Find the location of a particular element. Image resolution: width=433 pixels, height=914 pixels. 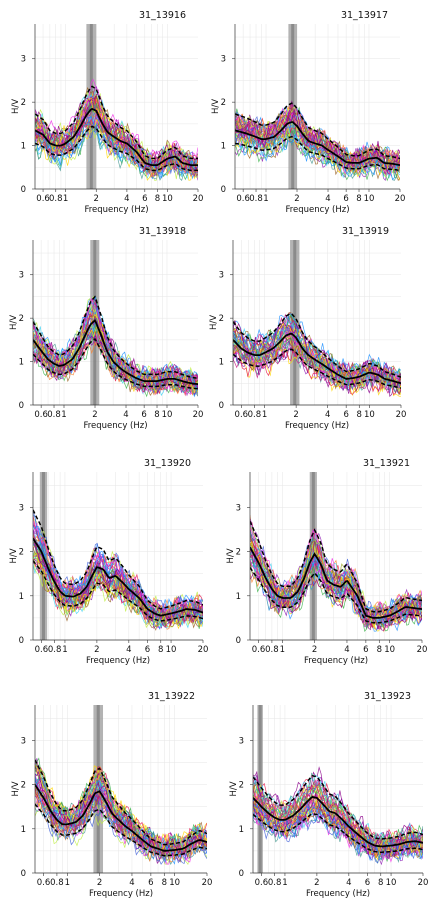

panel-title: 31_13916 is located at coordinates (162, 15).